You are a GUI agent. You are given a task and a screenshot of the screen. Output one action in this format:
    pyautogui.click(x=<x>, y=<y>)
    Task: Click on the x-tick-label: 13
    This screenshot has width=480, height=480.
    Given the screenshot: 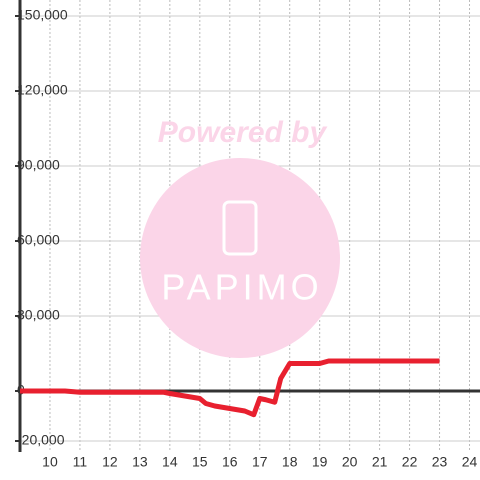 What is the action you would take?
    pyautogui.click(x=140, y=462)
    